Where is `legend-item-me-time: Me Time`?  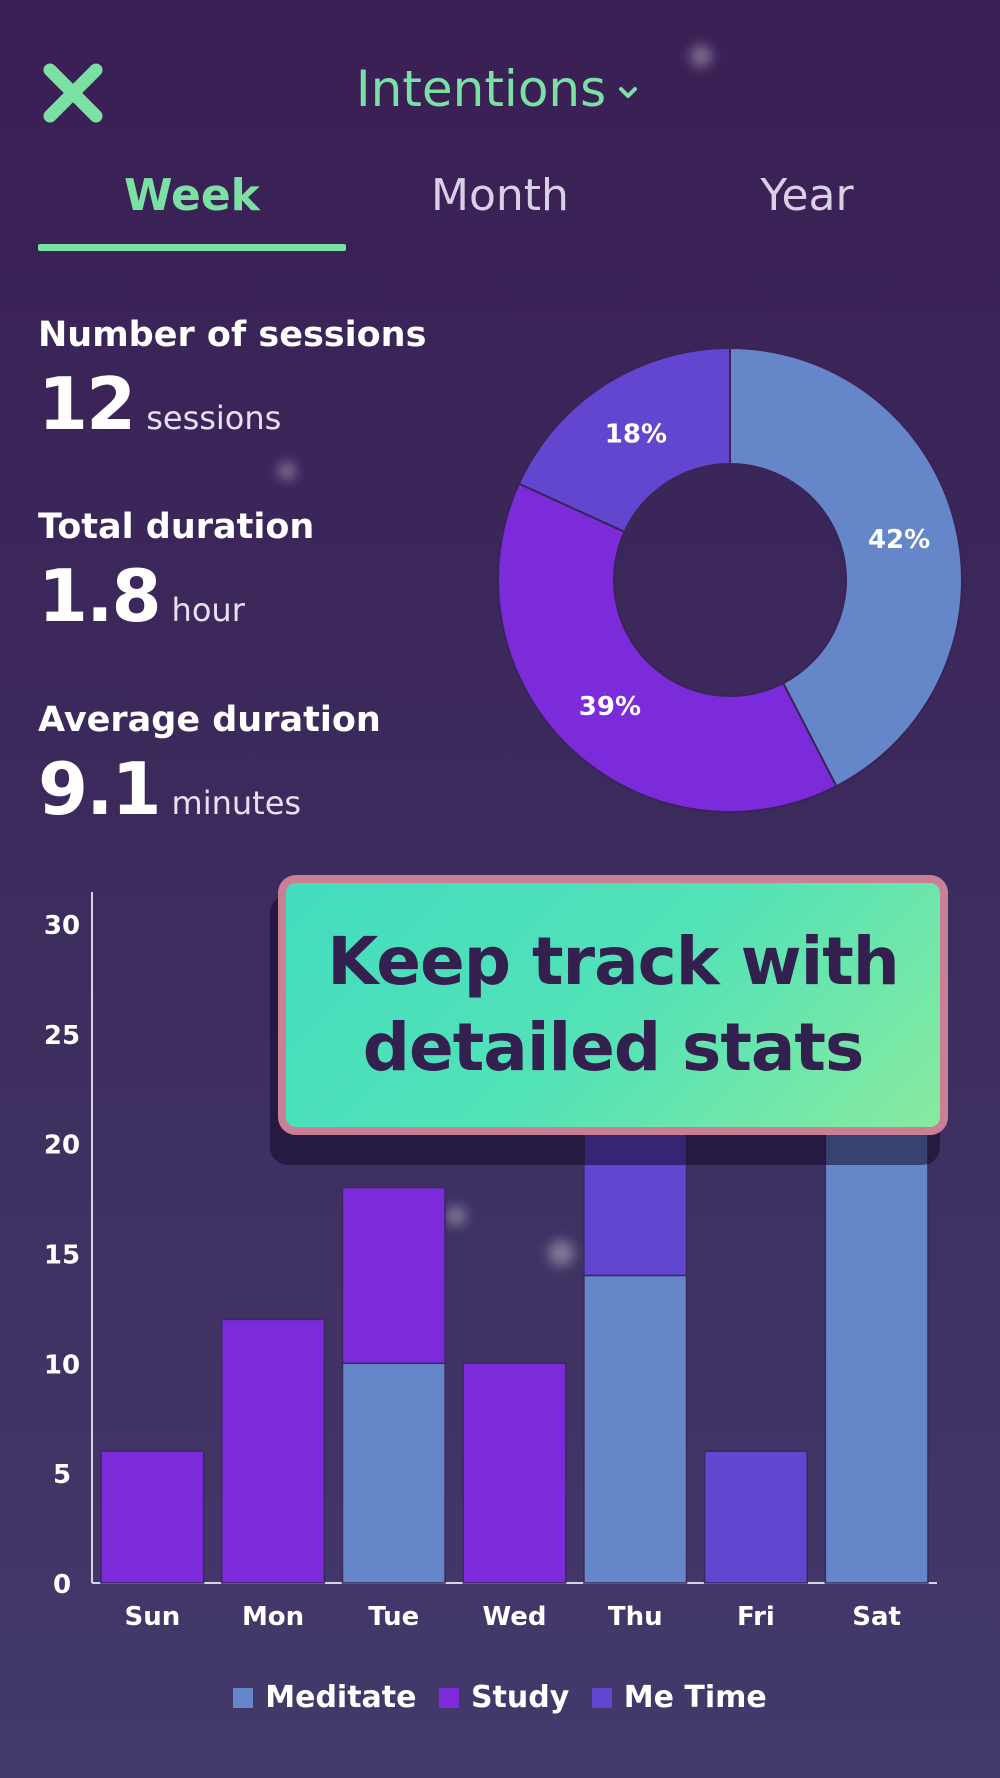 legend-item-me-time: Me Time is located at coordinates (679, 1697).